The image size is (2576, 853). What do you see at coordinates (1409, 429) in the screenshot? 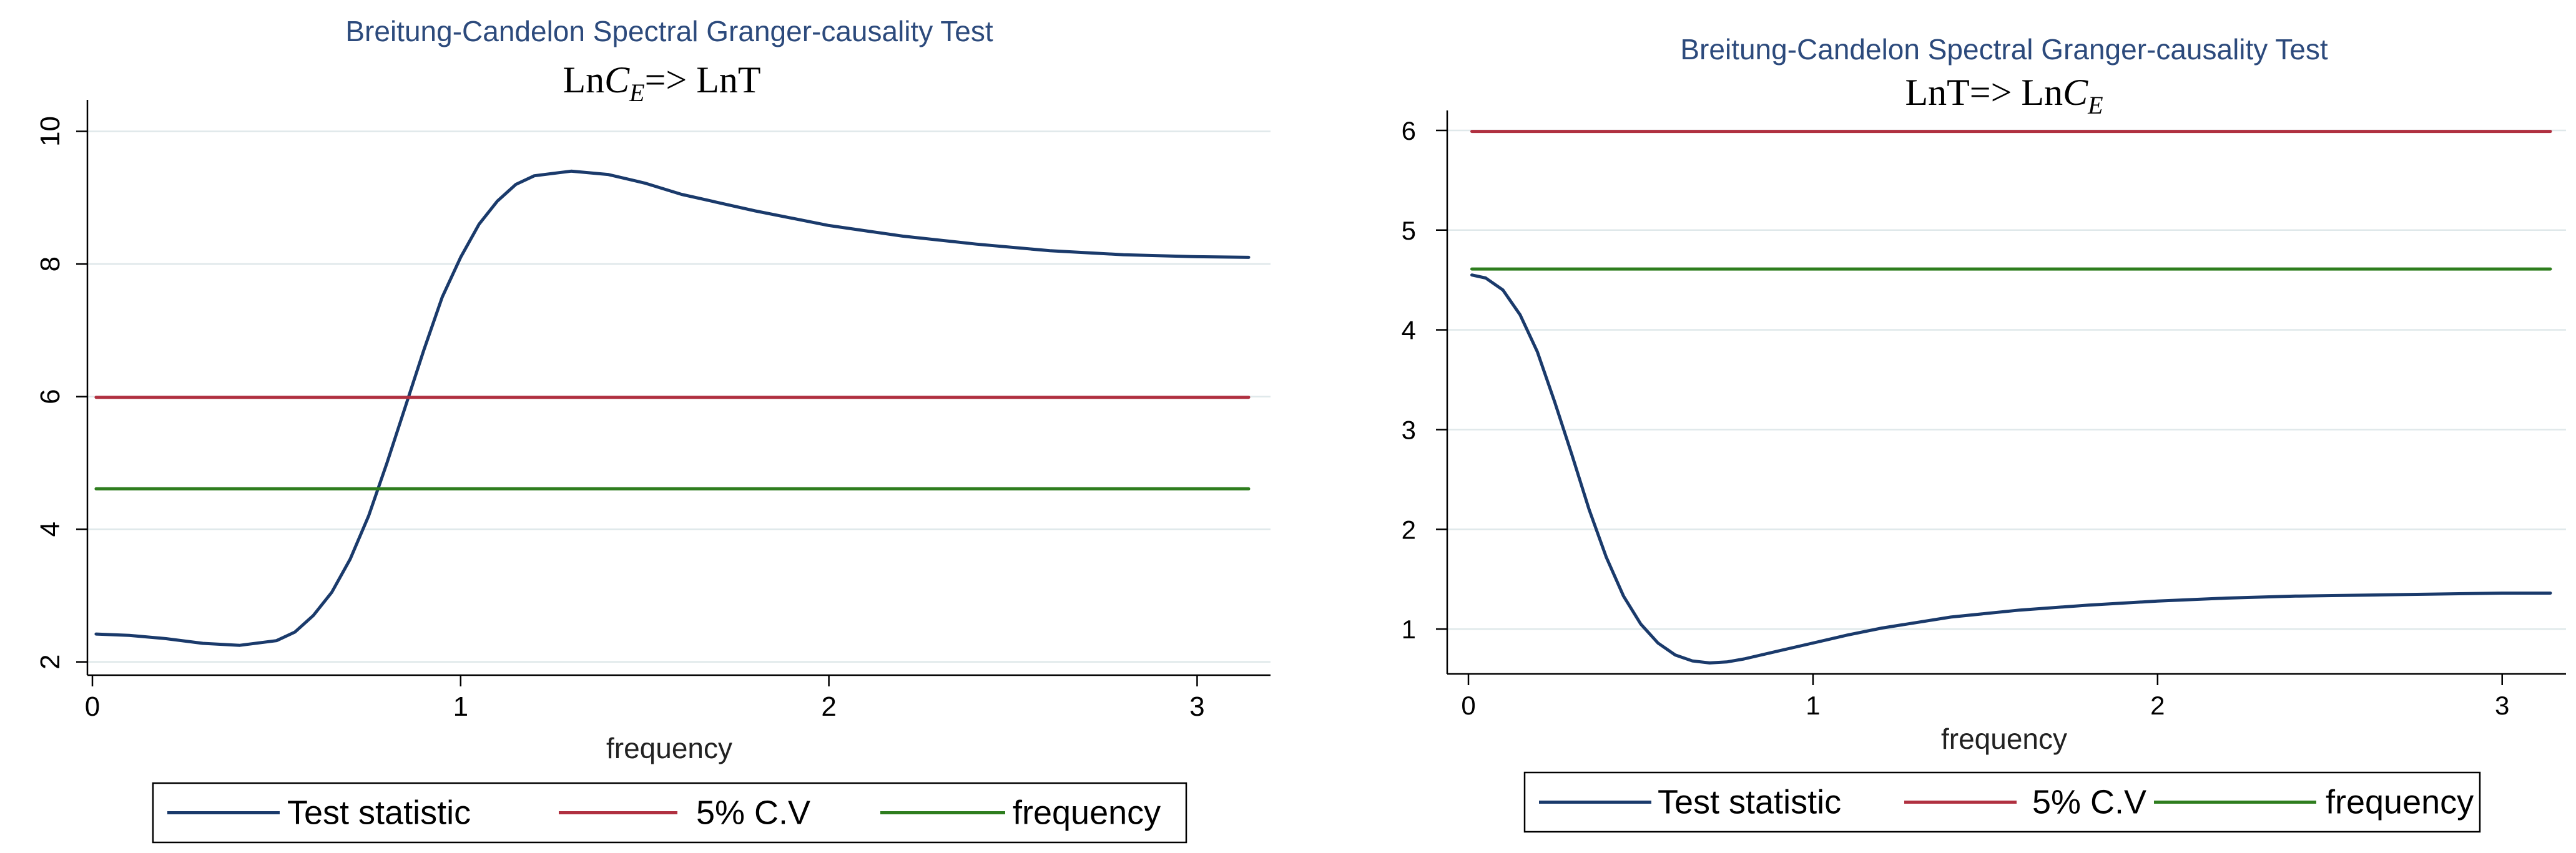
I see `y-tick-label: 3` at bounding box center [1409, 429].